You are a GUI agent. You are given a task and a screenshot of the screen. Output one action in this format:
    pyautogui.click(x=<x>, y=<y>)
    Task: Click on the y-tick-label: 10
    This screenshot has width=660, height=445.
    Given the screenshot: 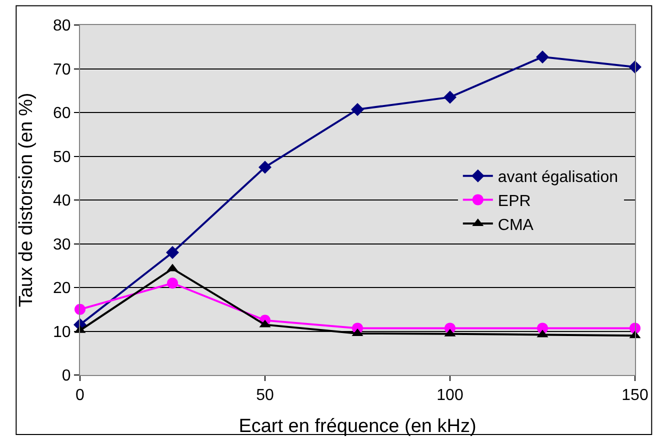 What is the action you would take?
    pyautogui.click(x=62, y=332)
    